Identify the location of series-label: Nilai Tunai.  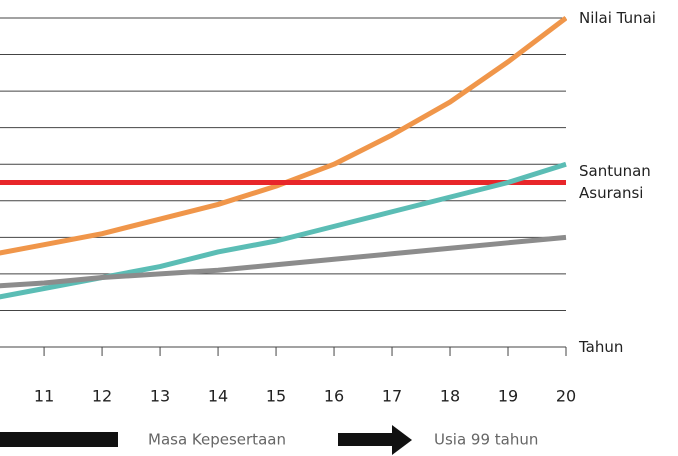
(617, 18).